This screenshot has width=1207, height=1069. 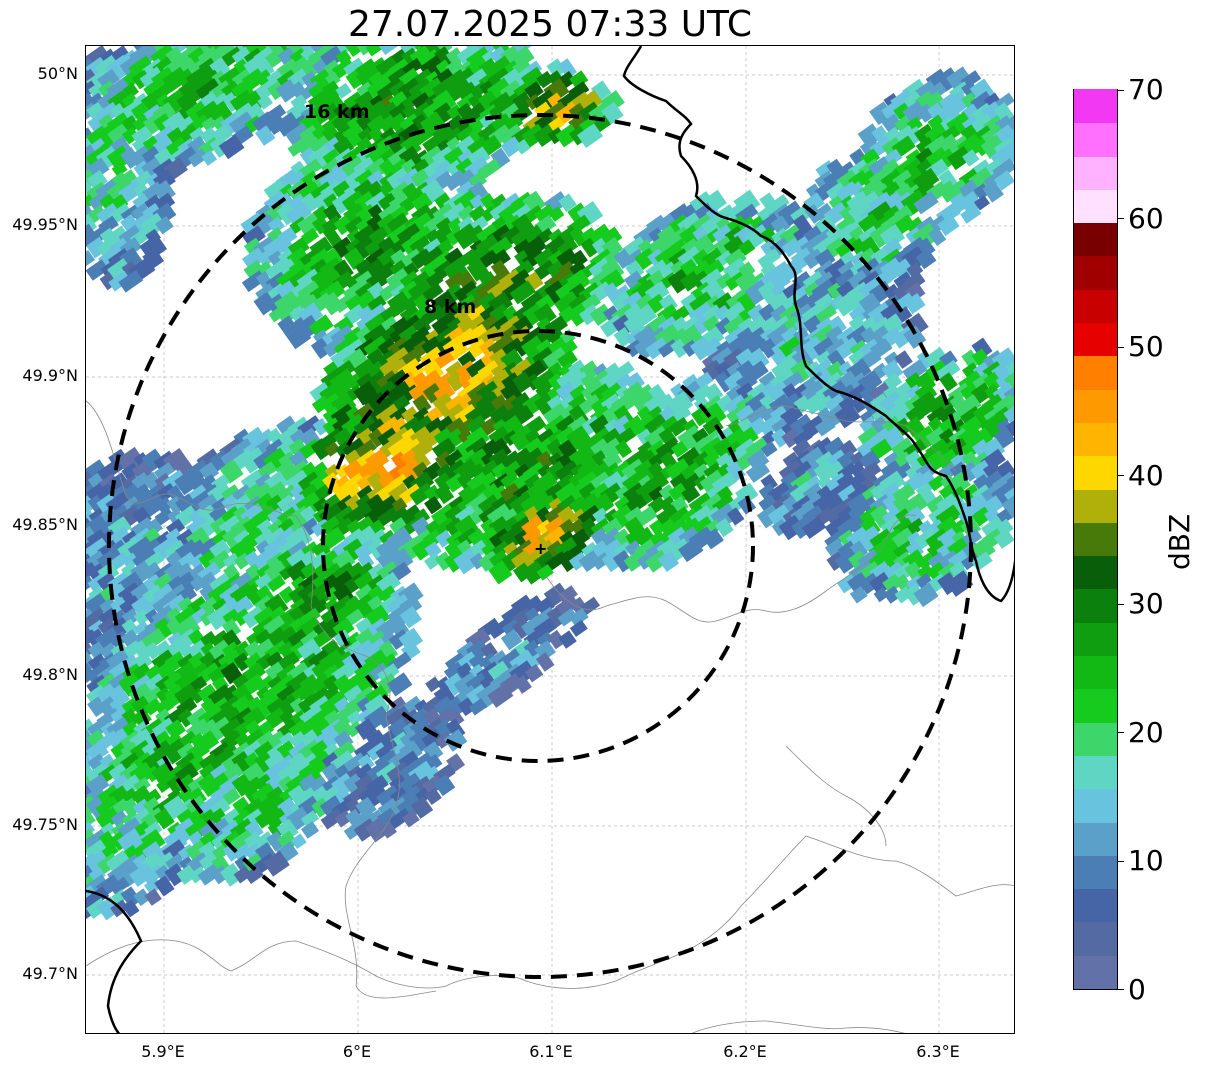 I want to click on radar-site-marker: +, so click(x=540, y=548).